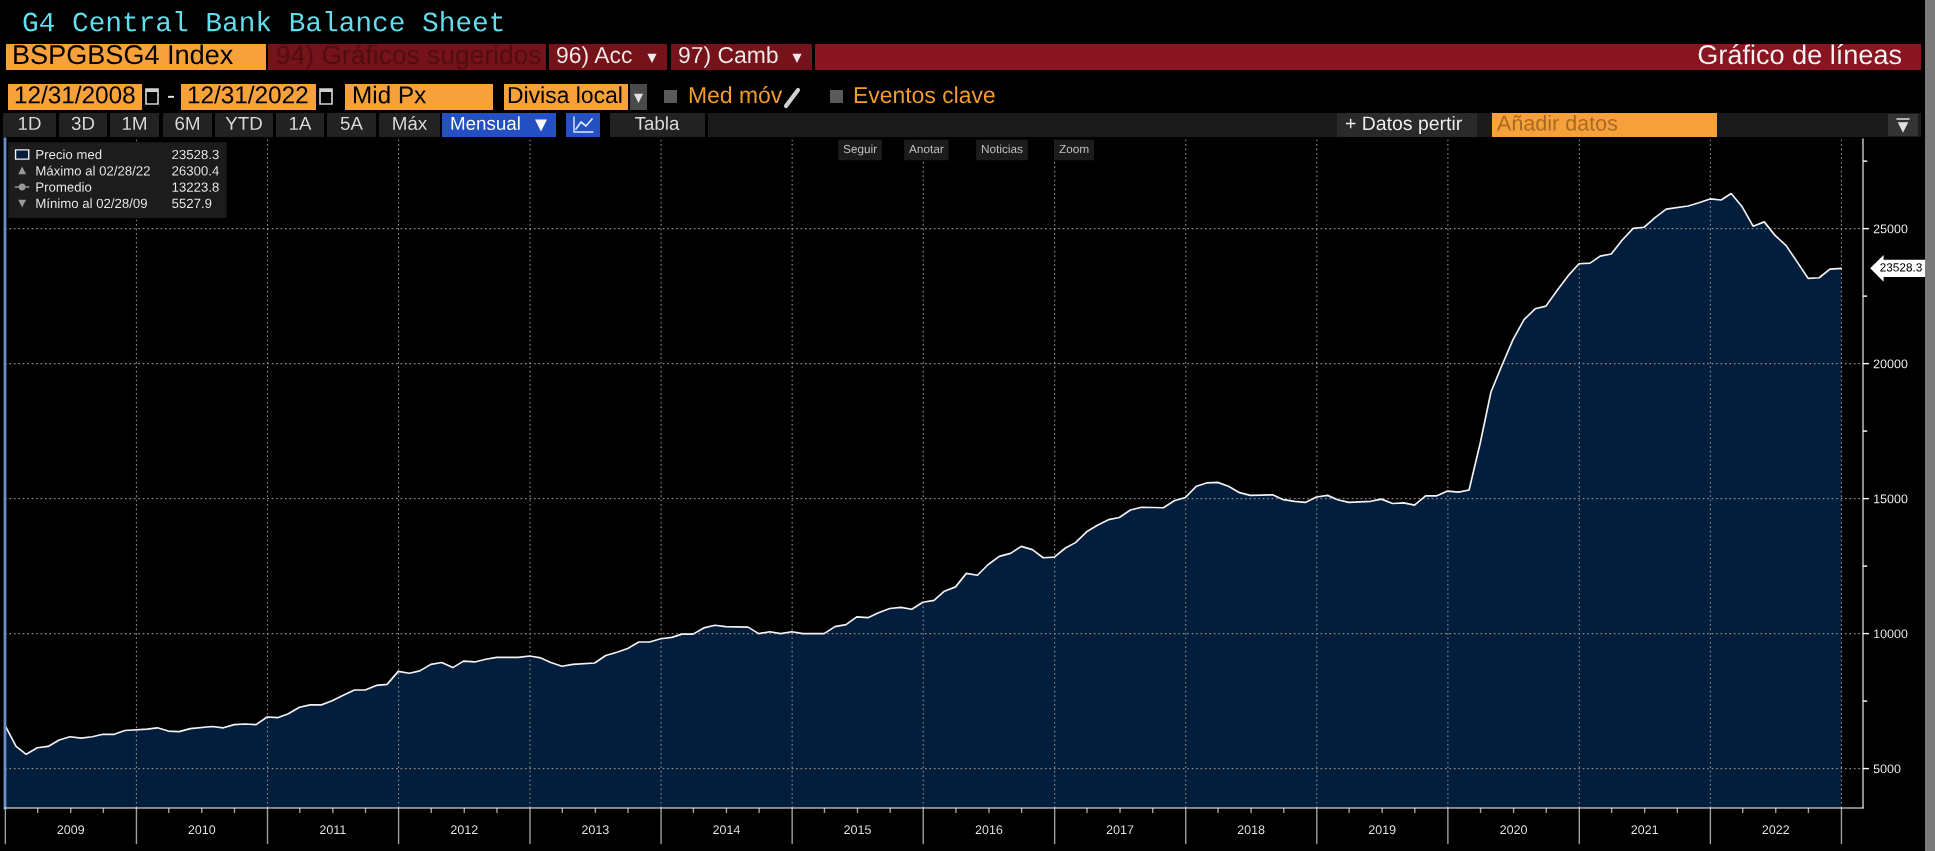  I want to click on text: Divisa local, so click(565, 95).